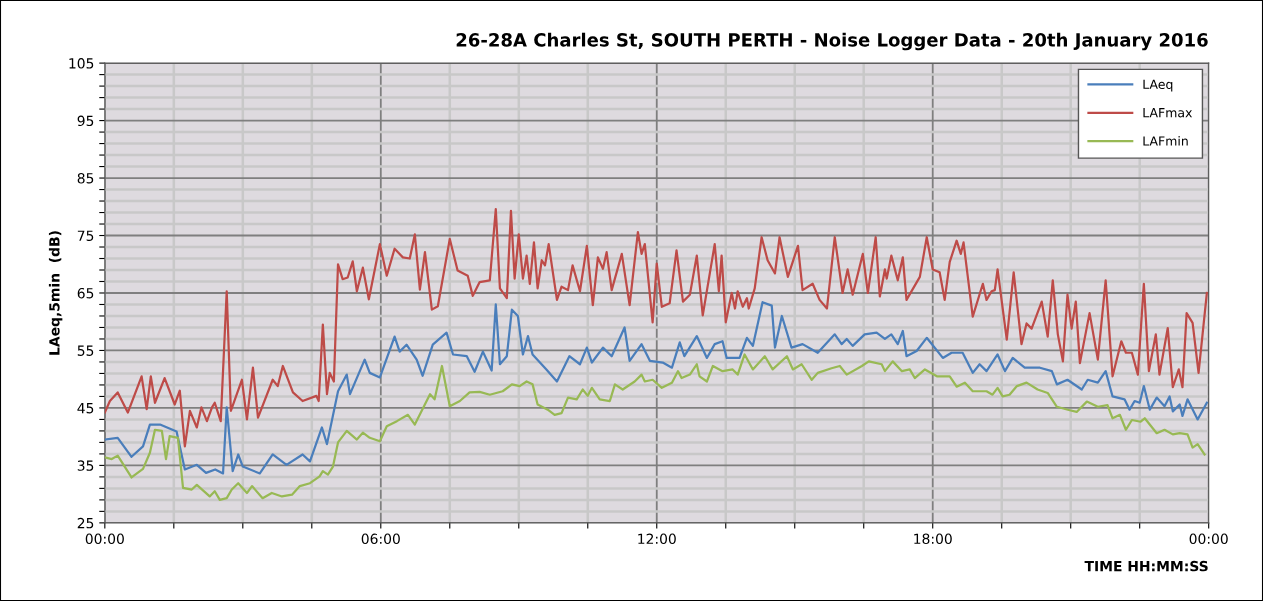 This screenshot has width=1263, height=601. Describe the element at coordinates (85, 350) in the screenshot. I see `y-tick-label: 55` at that location.